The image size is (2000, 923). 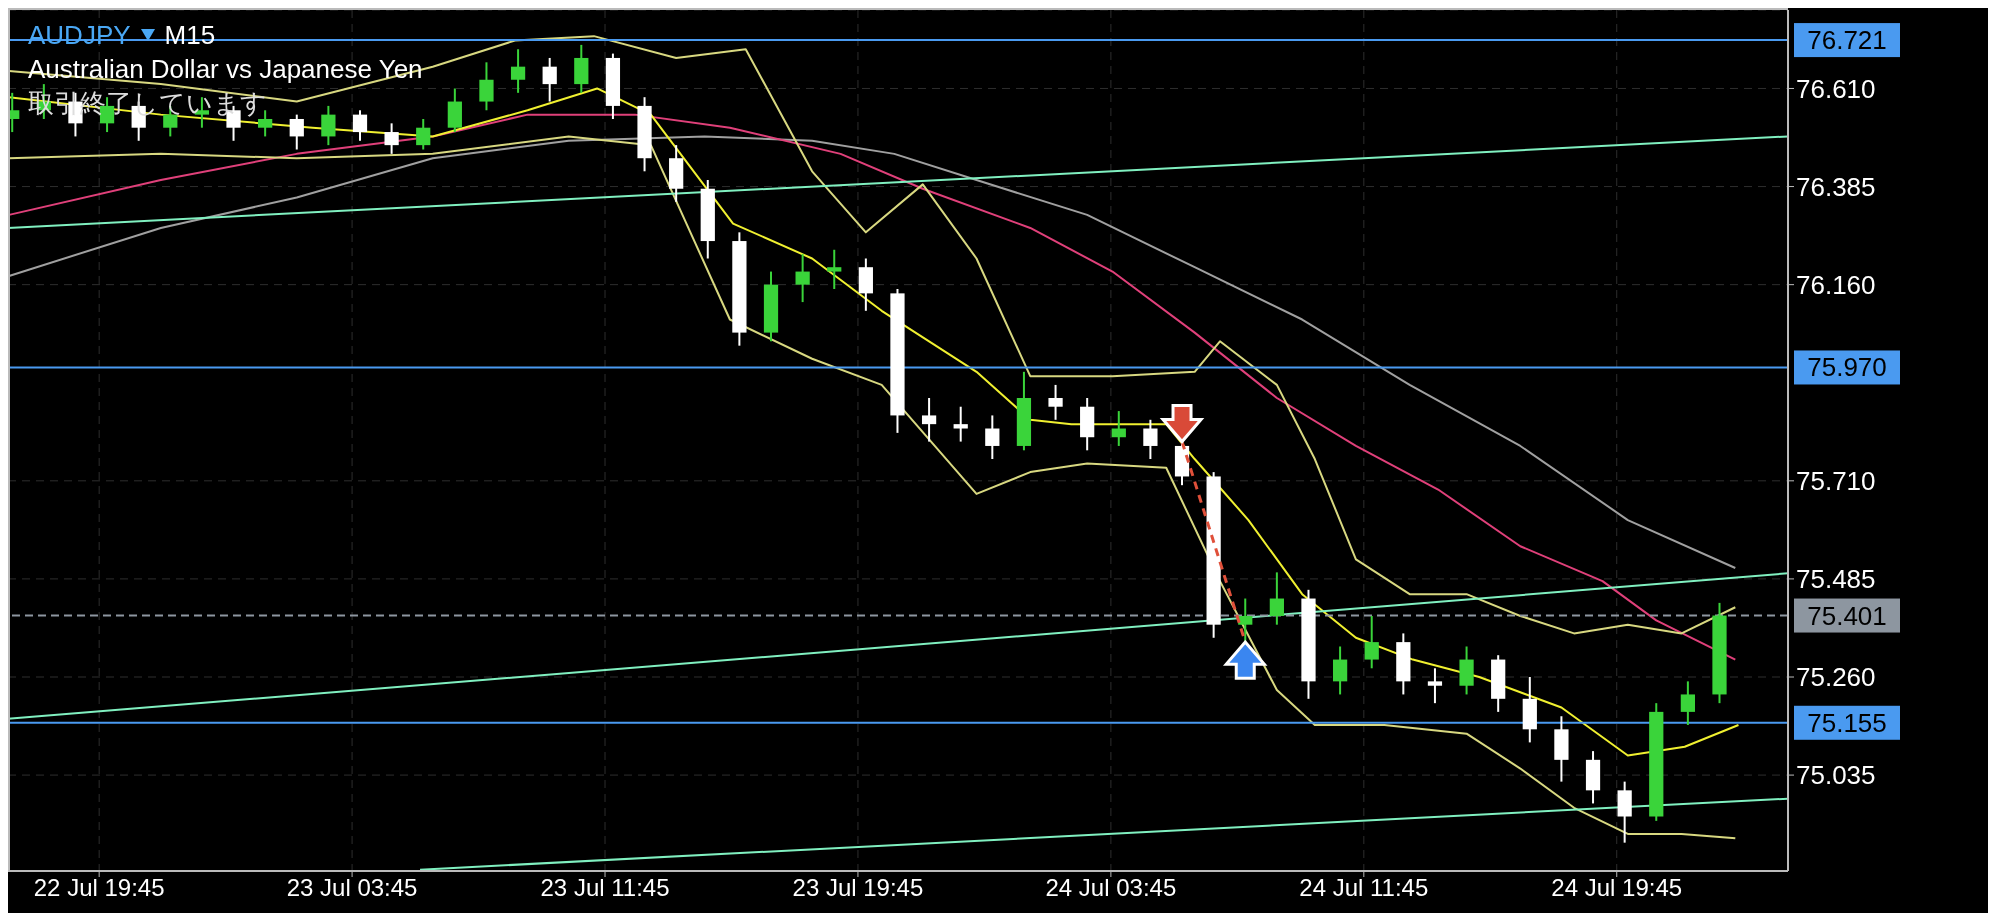 I want to click on x-tick-label: 23 Jul 19:45, so click(x=858, y=888).